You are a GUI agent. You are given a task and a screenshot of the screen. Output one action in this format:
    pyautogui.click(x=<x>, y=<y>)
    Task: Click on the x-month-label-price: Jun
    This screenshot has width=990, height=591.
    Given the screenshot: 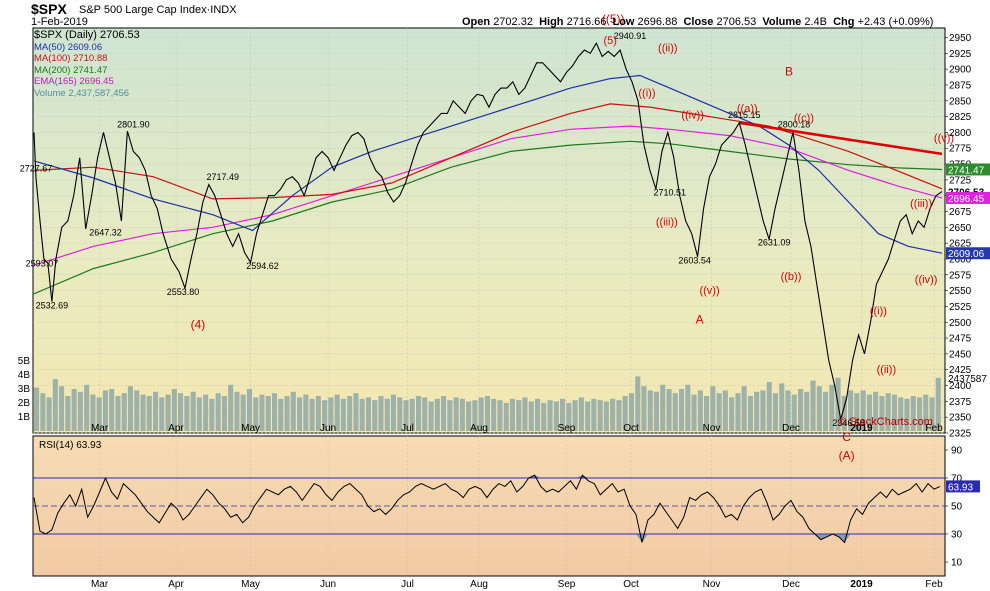 What is the action you would take?
    pyautogui.click(x=328, y=428)
    